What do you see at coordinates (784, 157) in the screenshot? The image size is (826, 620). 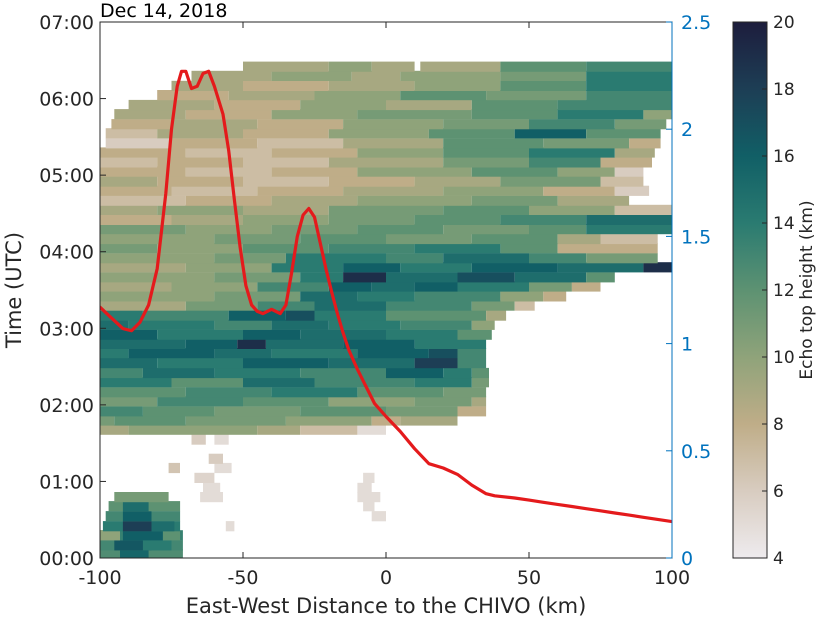 I see `colorbar-tick-label: 16` at bounding box center [784, 157].